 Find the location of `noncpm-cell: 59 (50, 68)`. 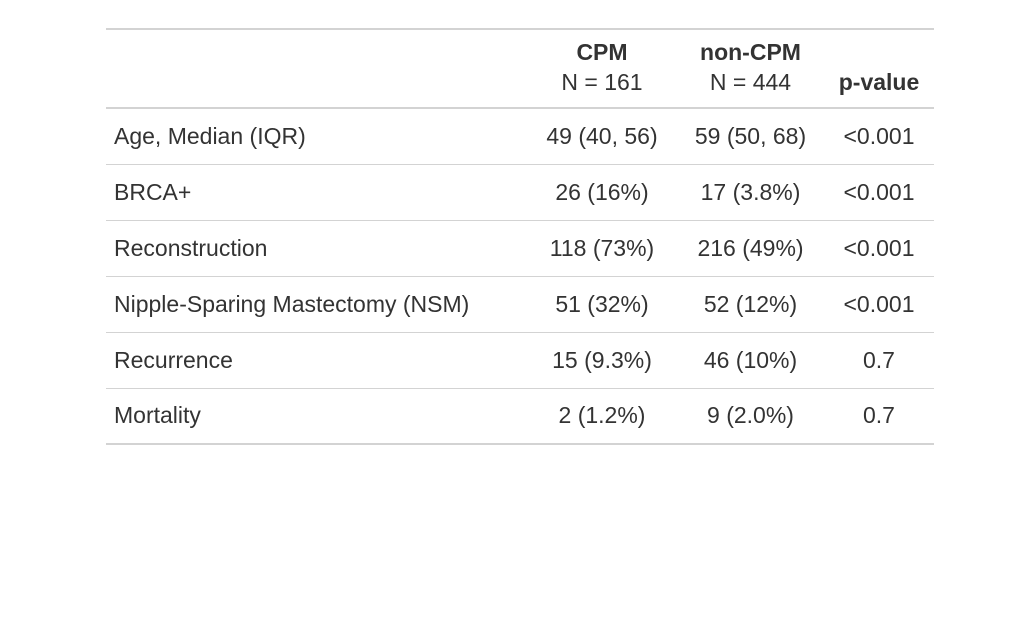

noncpm-cell: 59 (50, 68) is located at coordinates (750, 135).